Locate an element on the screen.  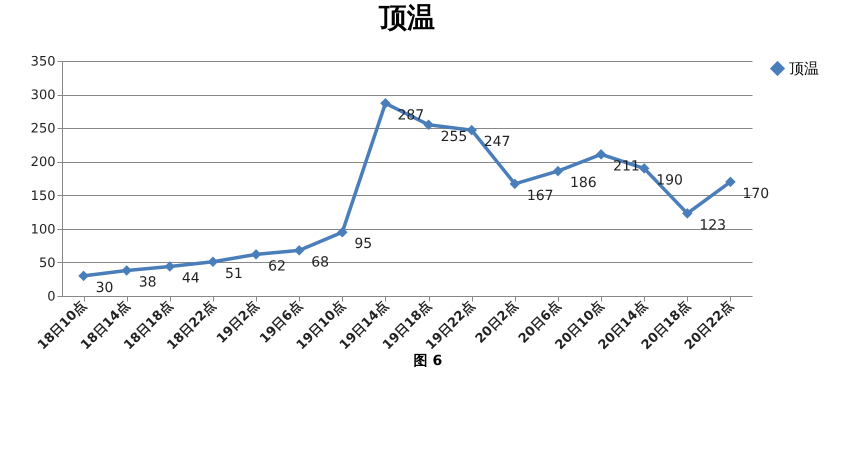
data-label: 170 is located at coordinates (756, 194).